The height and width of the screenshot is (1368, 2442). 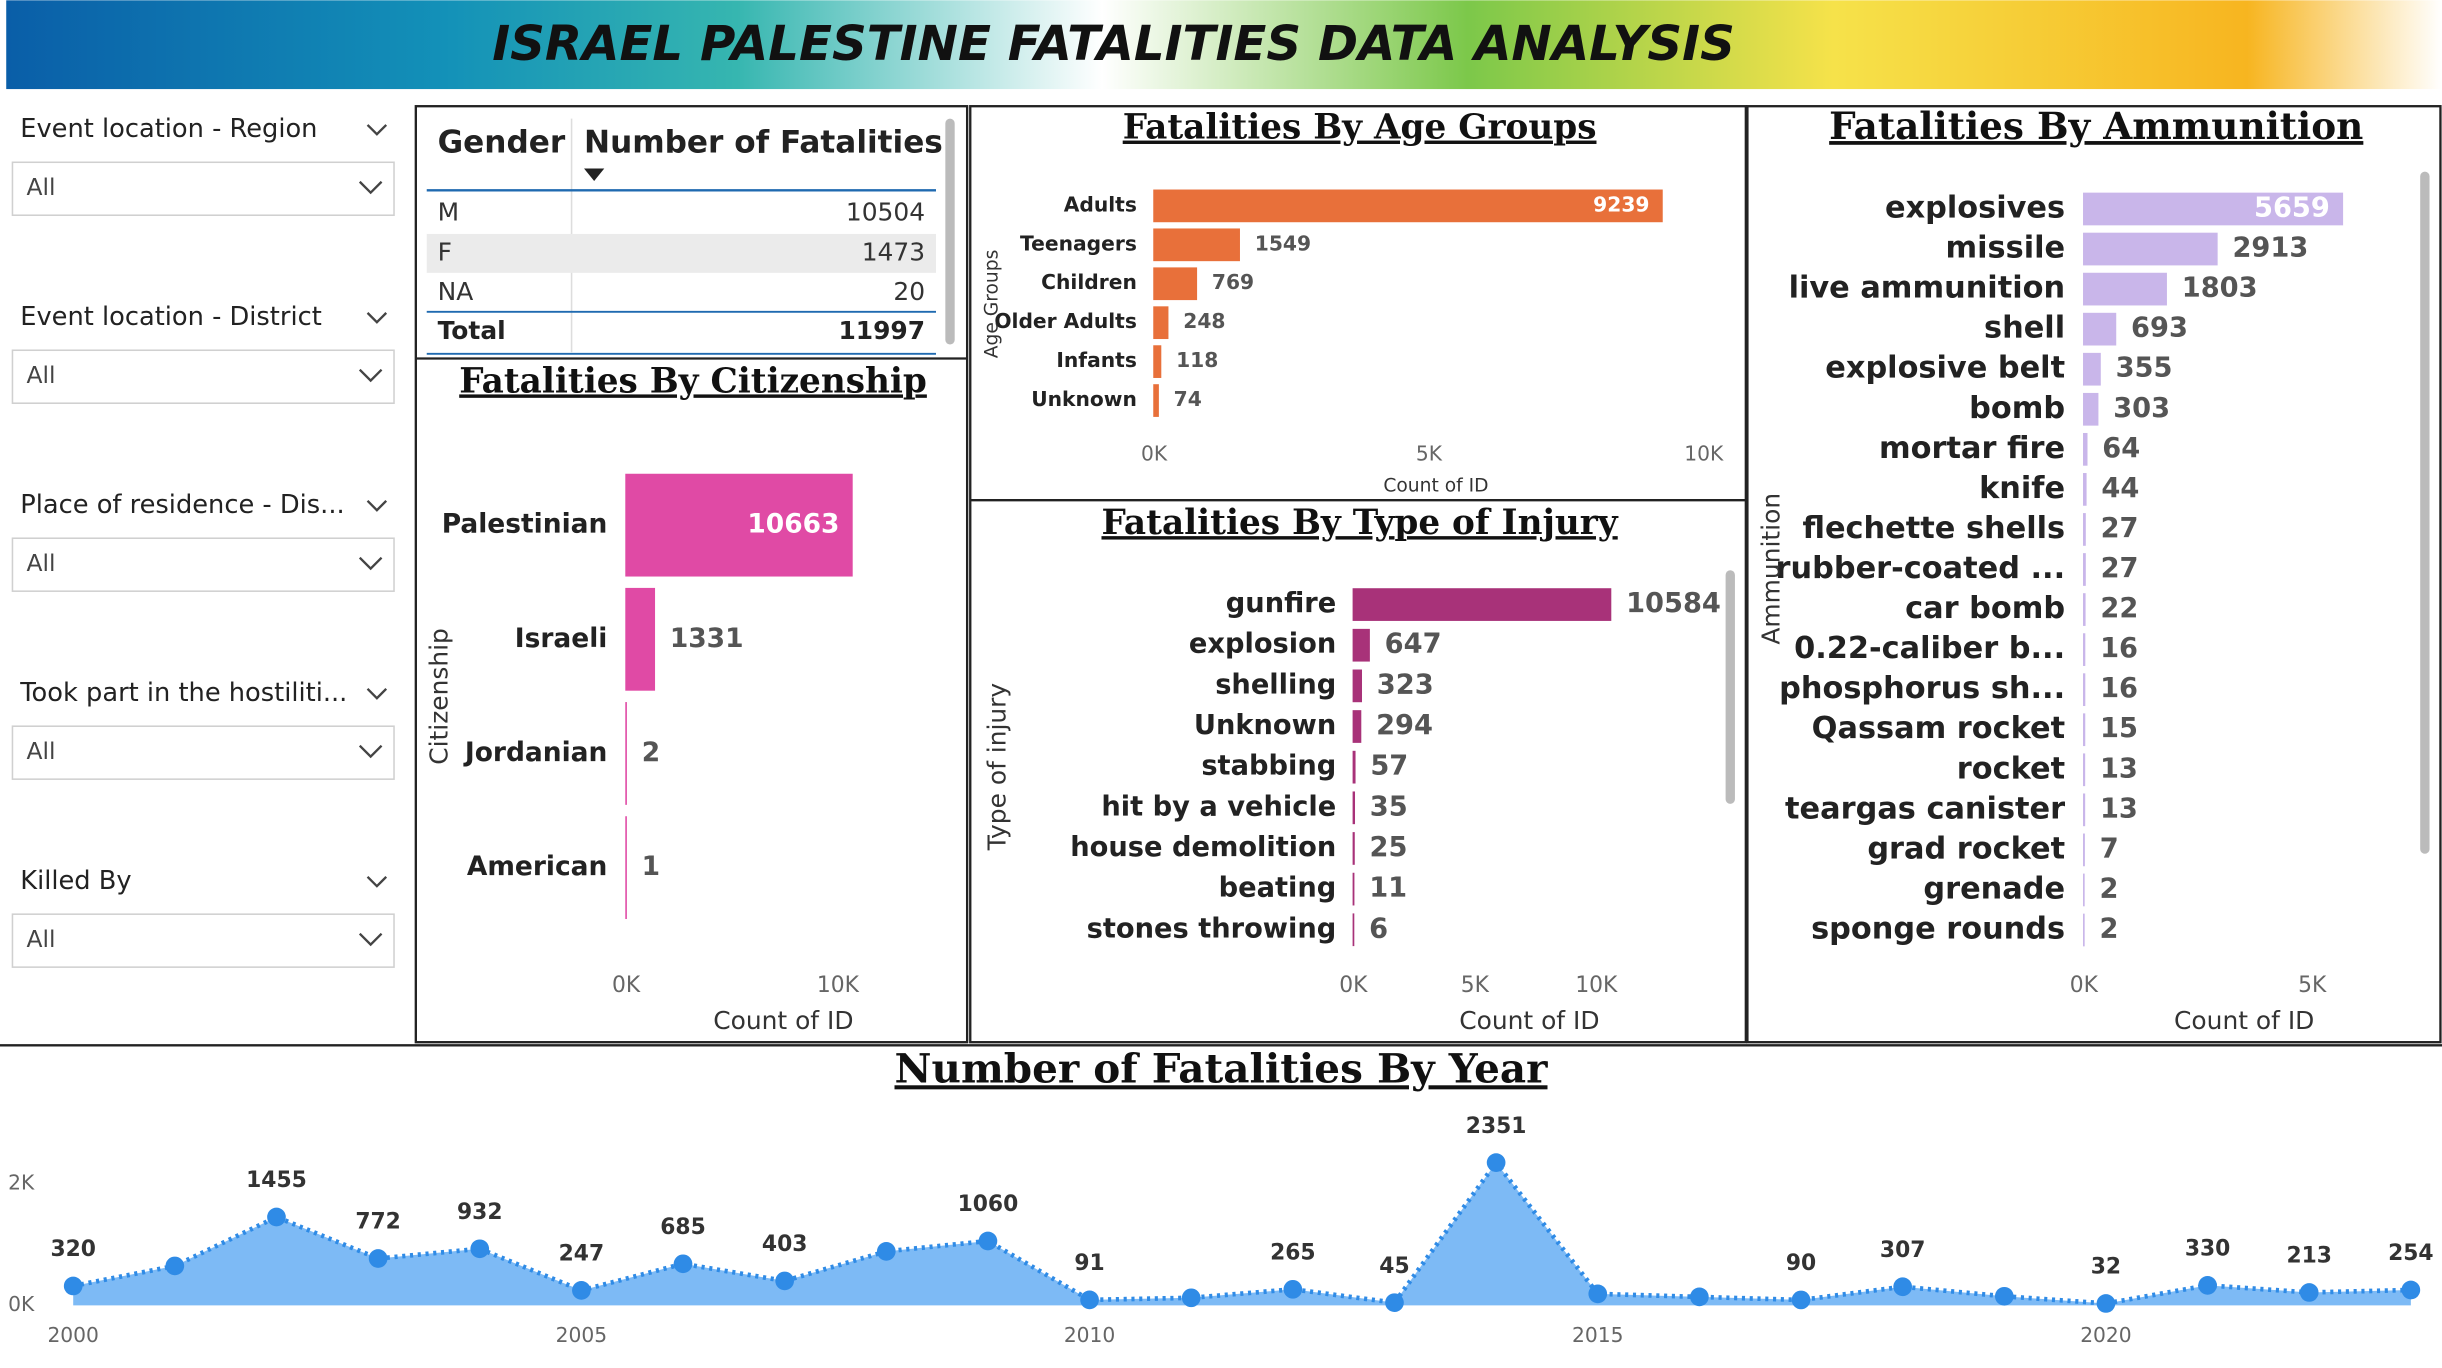 I want to click on y-axis-title: Type of injury, so click(x=996, y=767).